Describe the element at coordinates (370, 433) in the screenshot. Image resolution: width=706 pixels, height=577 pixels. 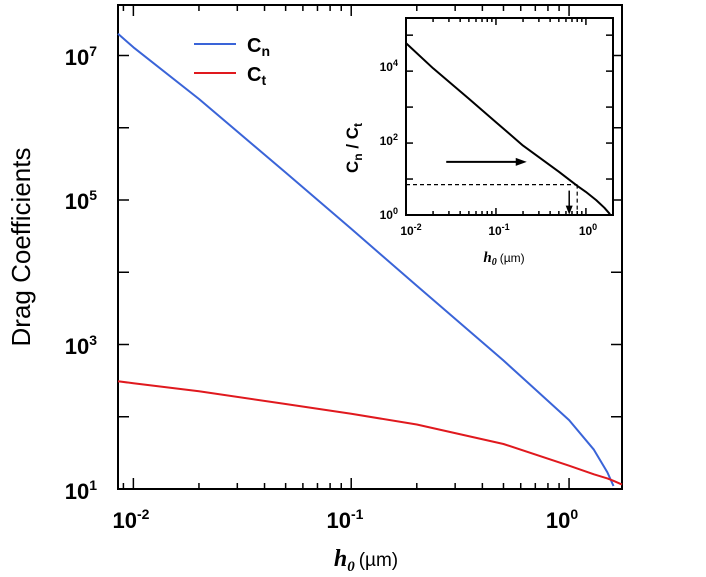
I see `series-line-ct` at that location.